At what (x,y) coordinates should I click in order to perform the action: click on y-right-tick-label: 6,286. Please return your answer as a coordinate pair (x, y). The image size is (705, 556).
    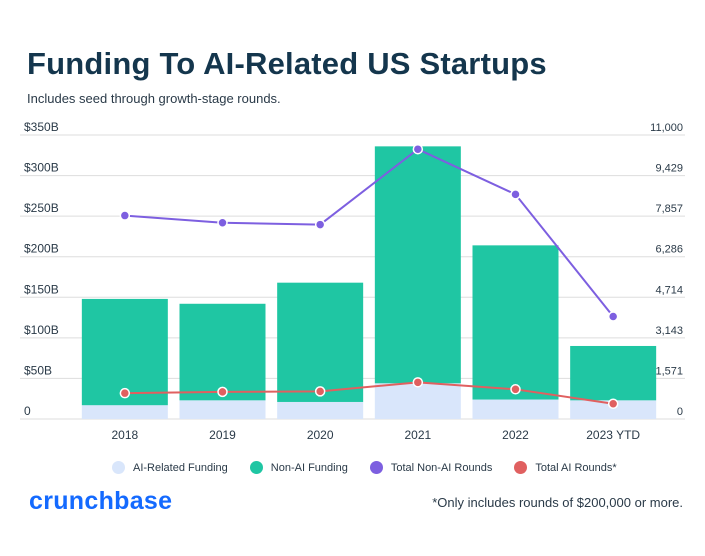
    Looking at the image, I should click on (669, 250).